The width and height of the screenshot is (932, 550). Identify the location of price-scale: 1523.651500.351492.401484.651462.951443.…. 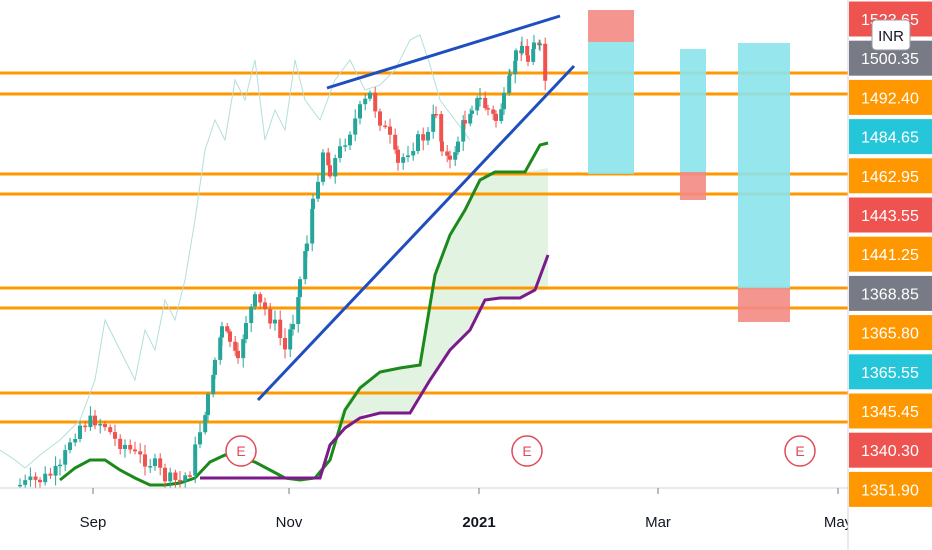
(889, 275).